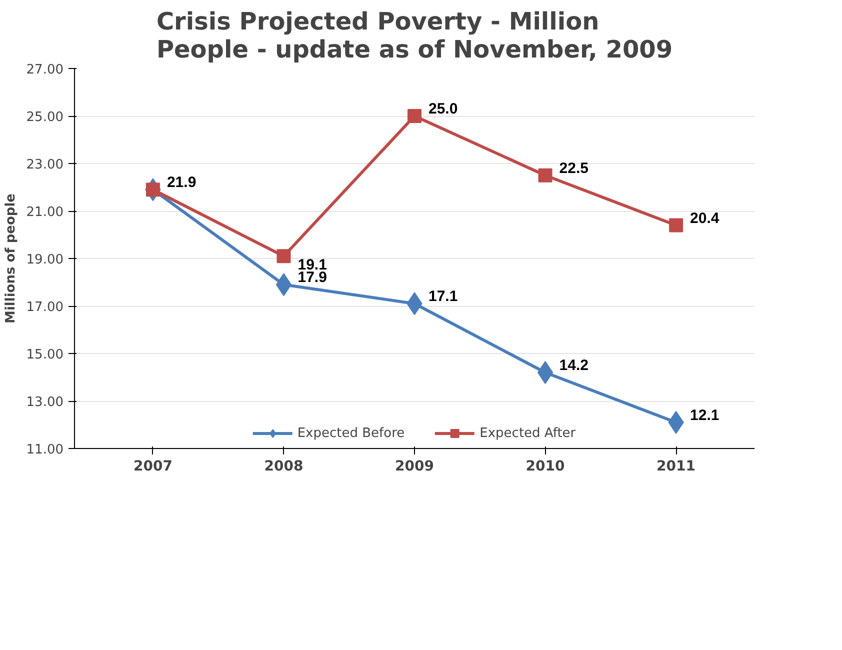 The height and width of the screenshot is (650, 842). What do you see at coordinates (573, 168) in the screenshot?
I see `data-label: 22.5` at bounding box center [573, 168].